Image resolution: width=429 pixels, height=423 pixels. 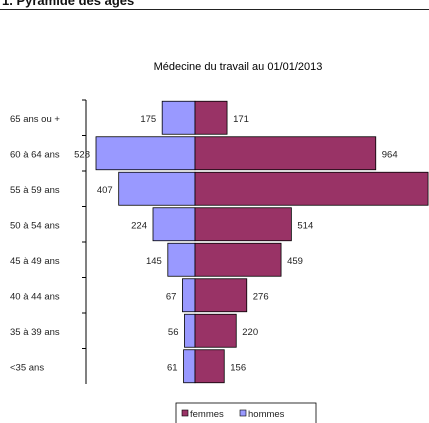 What do you see at coordinates (241, 119) in the screenshot?
I see `data-label-femmes: 171` at bounding box center [241, 119].